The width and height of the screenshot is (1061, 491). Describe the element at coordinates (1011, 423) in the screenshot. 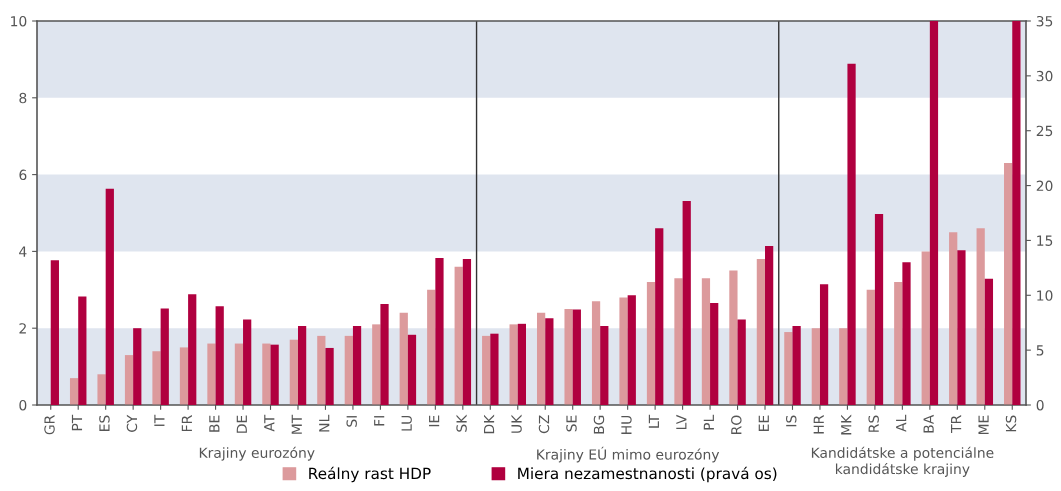

I see `x-tick-label: KS` at that location.